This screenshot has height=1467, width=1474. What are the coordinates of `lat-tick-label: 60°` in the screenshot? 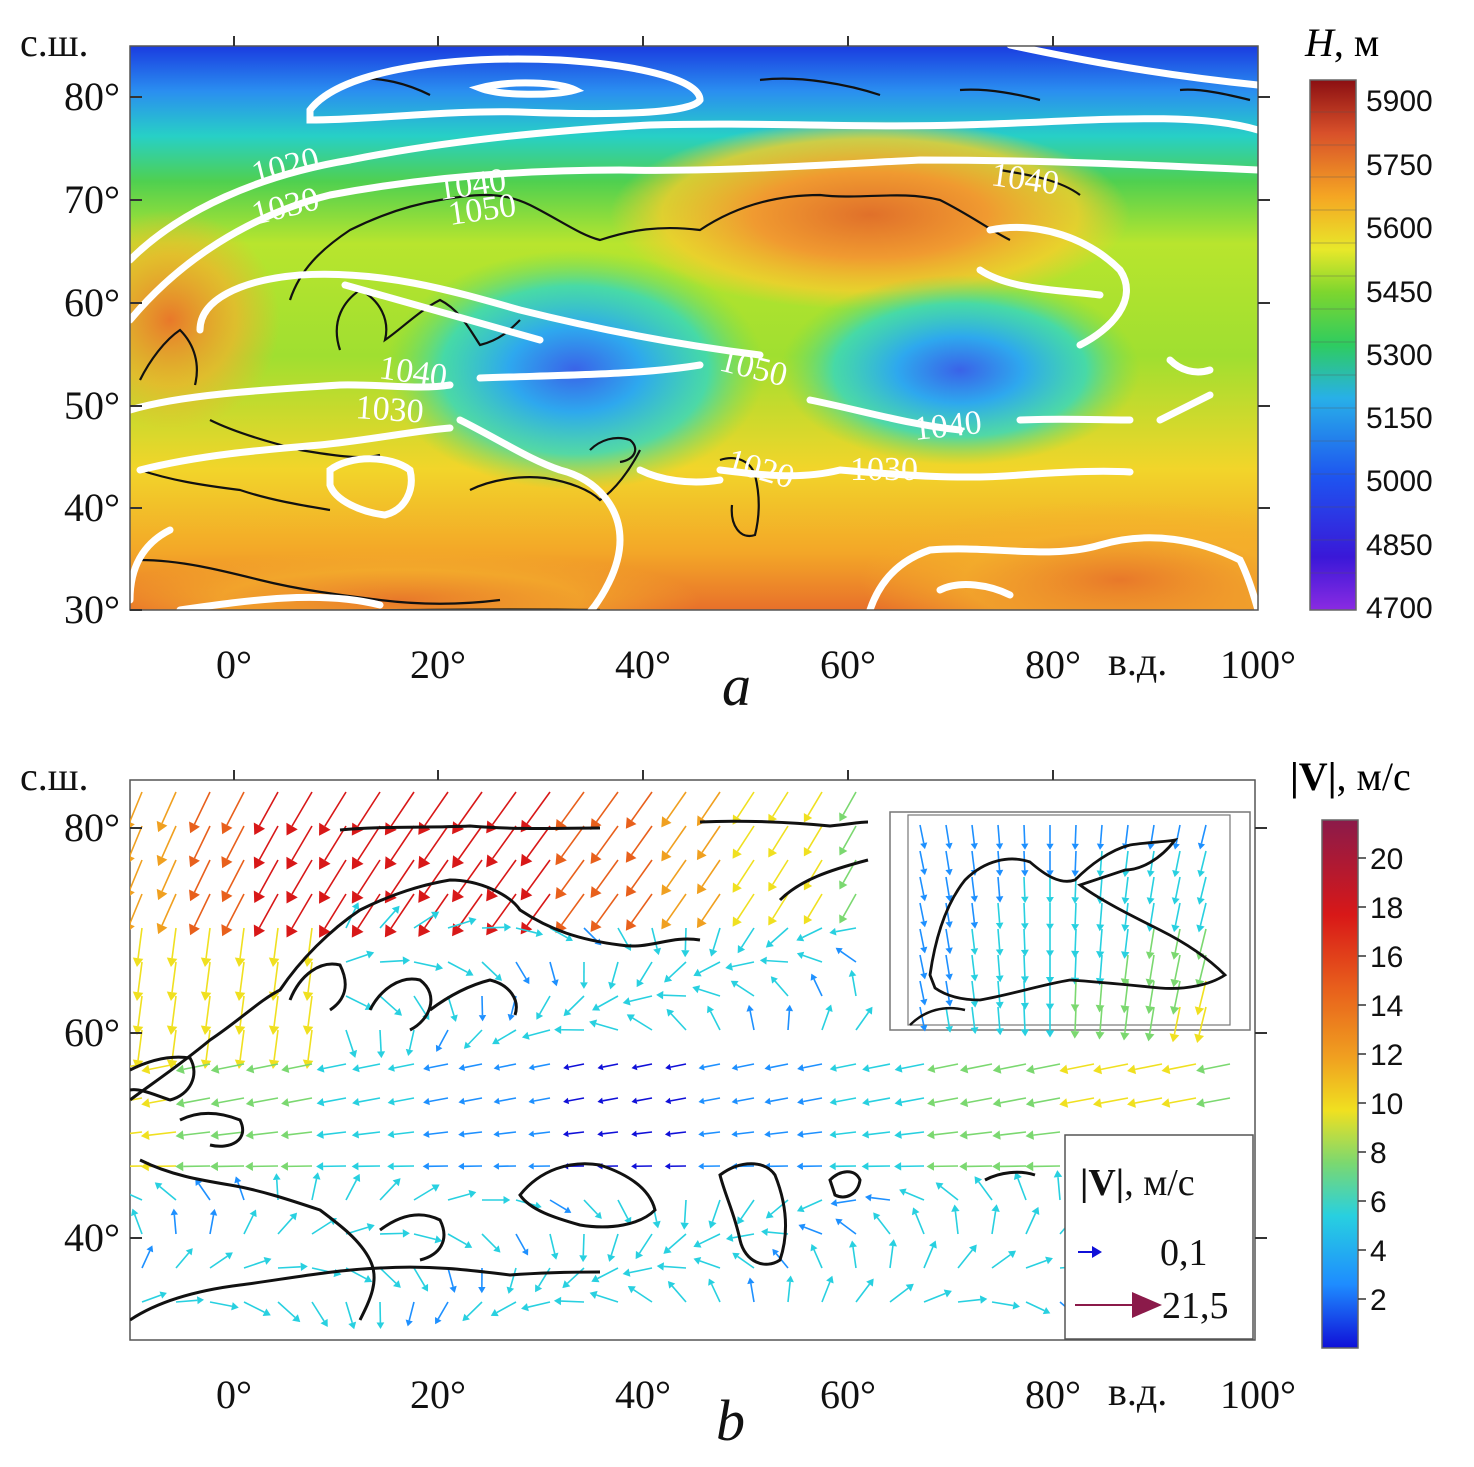 It's located at (92, 302).